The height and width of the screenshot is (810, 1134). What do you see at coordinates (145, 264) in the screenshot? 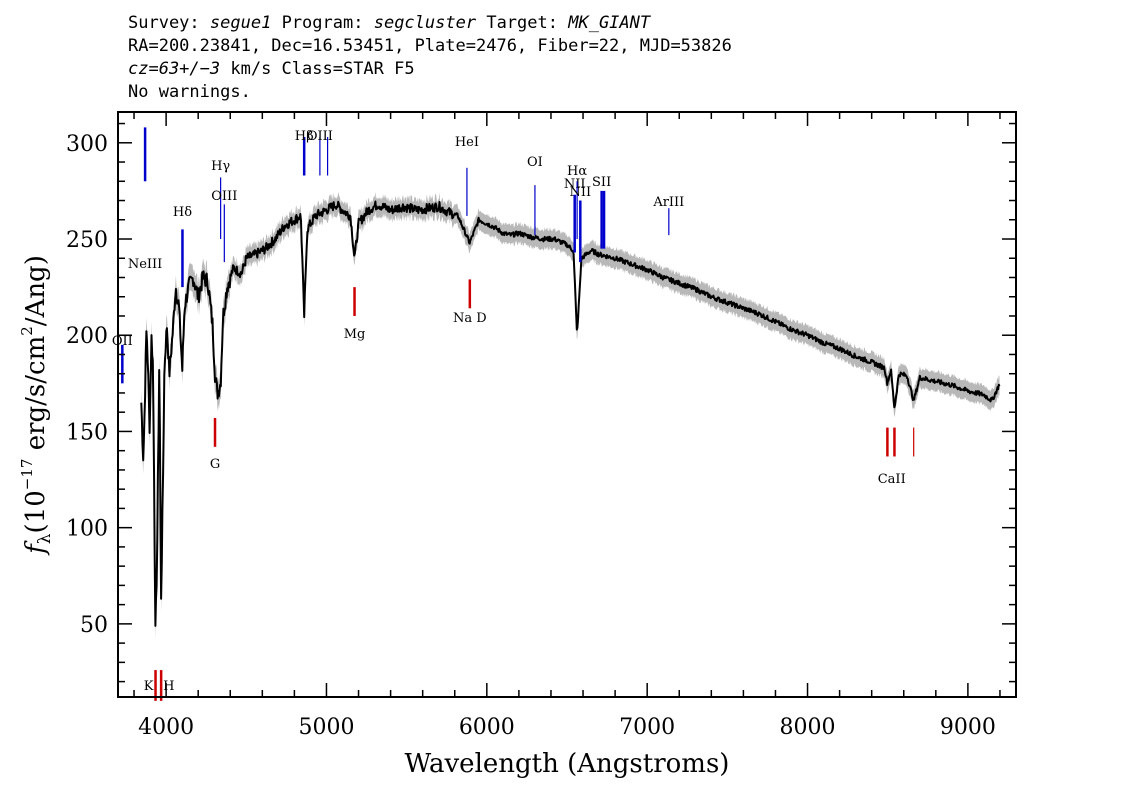
I see `emission-label-1: NeIII` at bounding box center [145, 264].